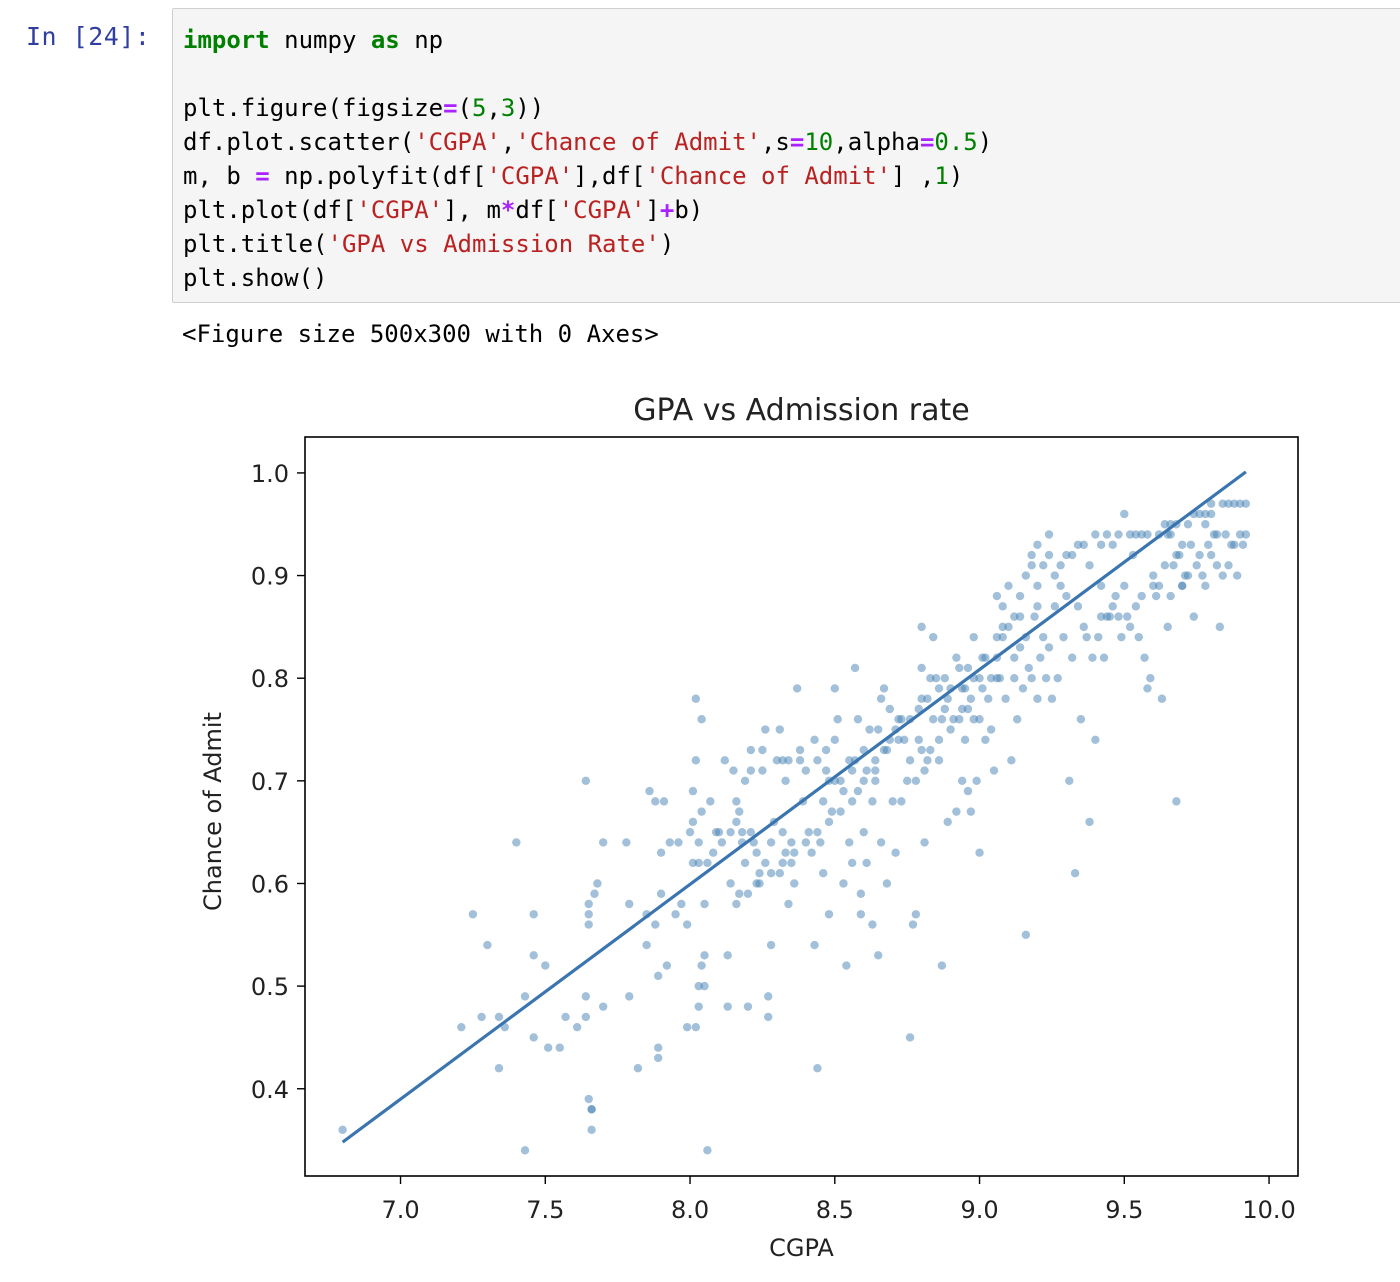 Image resolution: width=1400 pixels, height=1282 pixels. I want to click on x-axis-label: CGPA, so click(801, 1248).